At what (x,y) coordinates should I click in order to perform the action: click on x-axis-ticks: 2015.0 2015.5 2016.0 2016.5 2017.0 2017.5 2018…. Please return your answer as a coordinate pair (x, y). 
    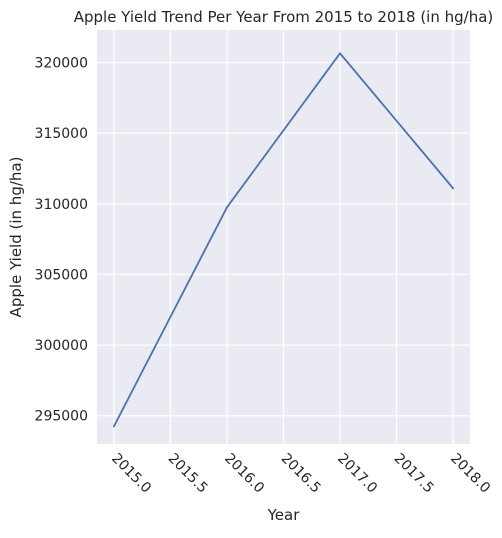
    Looking at the image, I should click on (300, 474).